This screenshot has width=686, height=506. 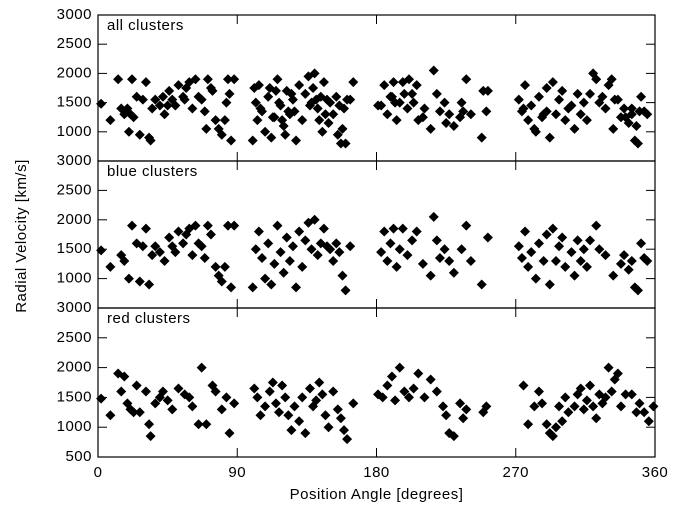 What do you see at coordinates (74, 102) in the screenshot?
I see `y-tick-label: 1500` at bounding box center [74, 102].